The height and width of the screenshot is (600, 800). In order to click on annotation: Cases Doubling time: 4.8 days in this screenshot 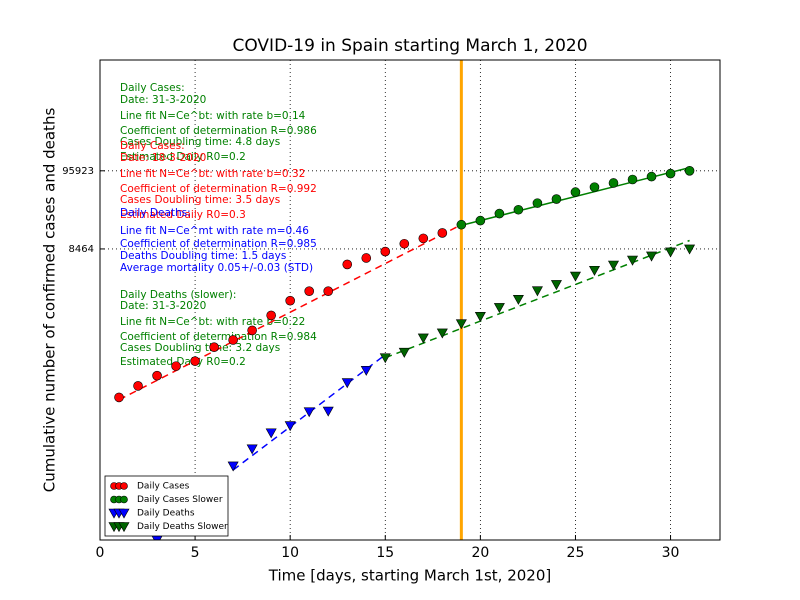, I will do `click(200, 142)`.